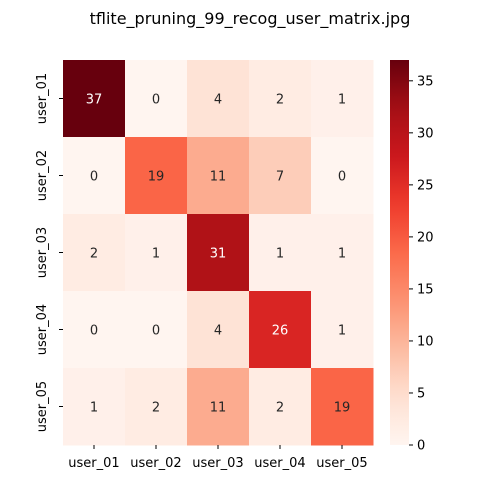  What do you see at coordinates (425, 133) in the screenshot?
I see `colorbar-tick-label: 30` at bounding box center [425, 133].